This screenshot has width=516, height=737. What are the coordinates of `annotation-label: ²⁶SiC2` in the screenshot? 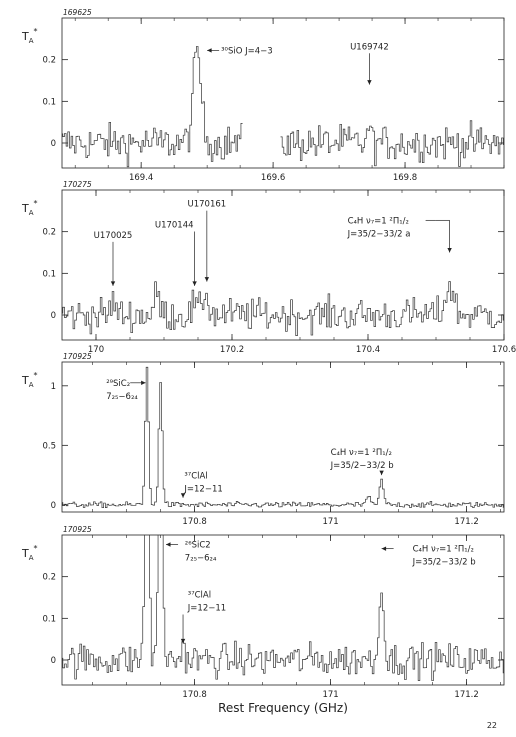 It's located at (198, 546).